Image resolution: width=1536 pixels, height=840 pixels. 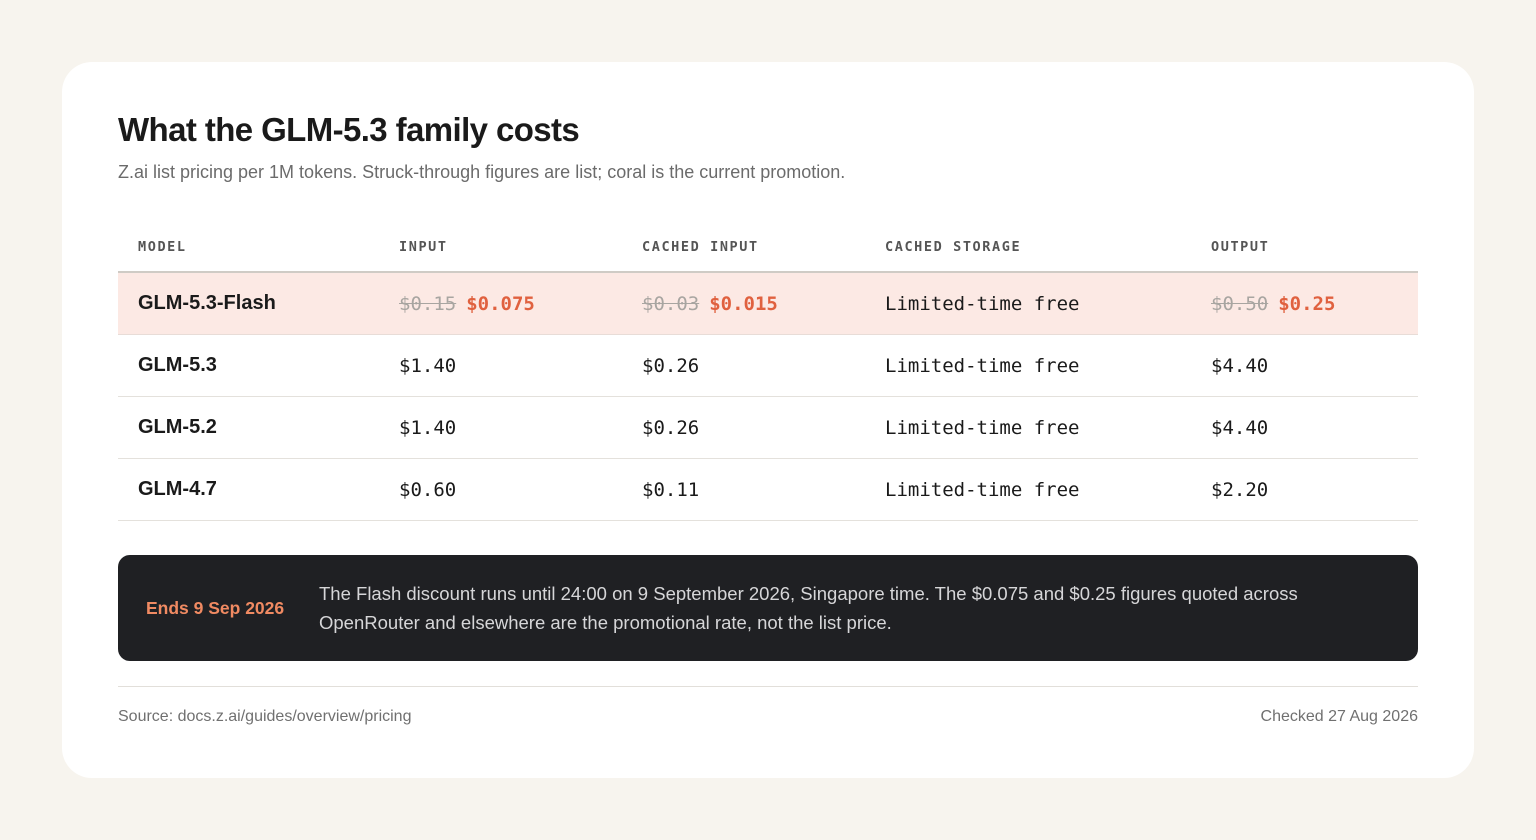 What do you see at coordinates (1273, 303) in the screenshot?
I see `output-price-cell: $0.50 $0.25` at bounding box center [1273, 303].